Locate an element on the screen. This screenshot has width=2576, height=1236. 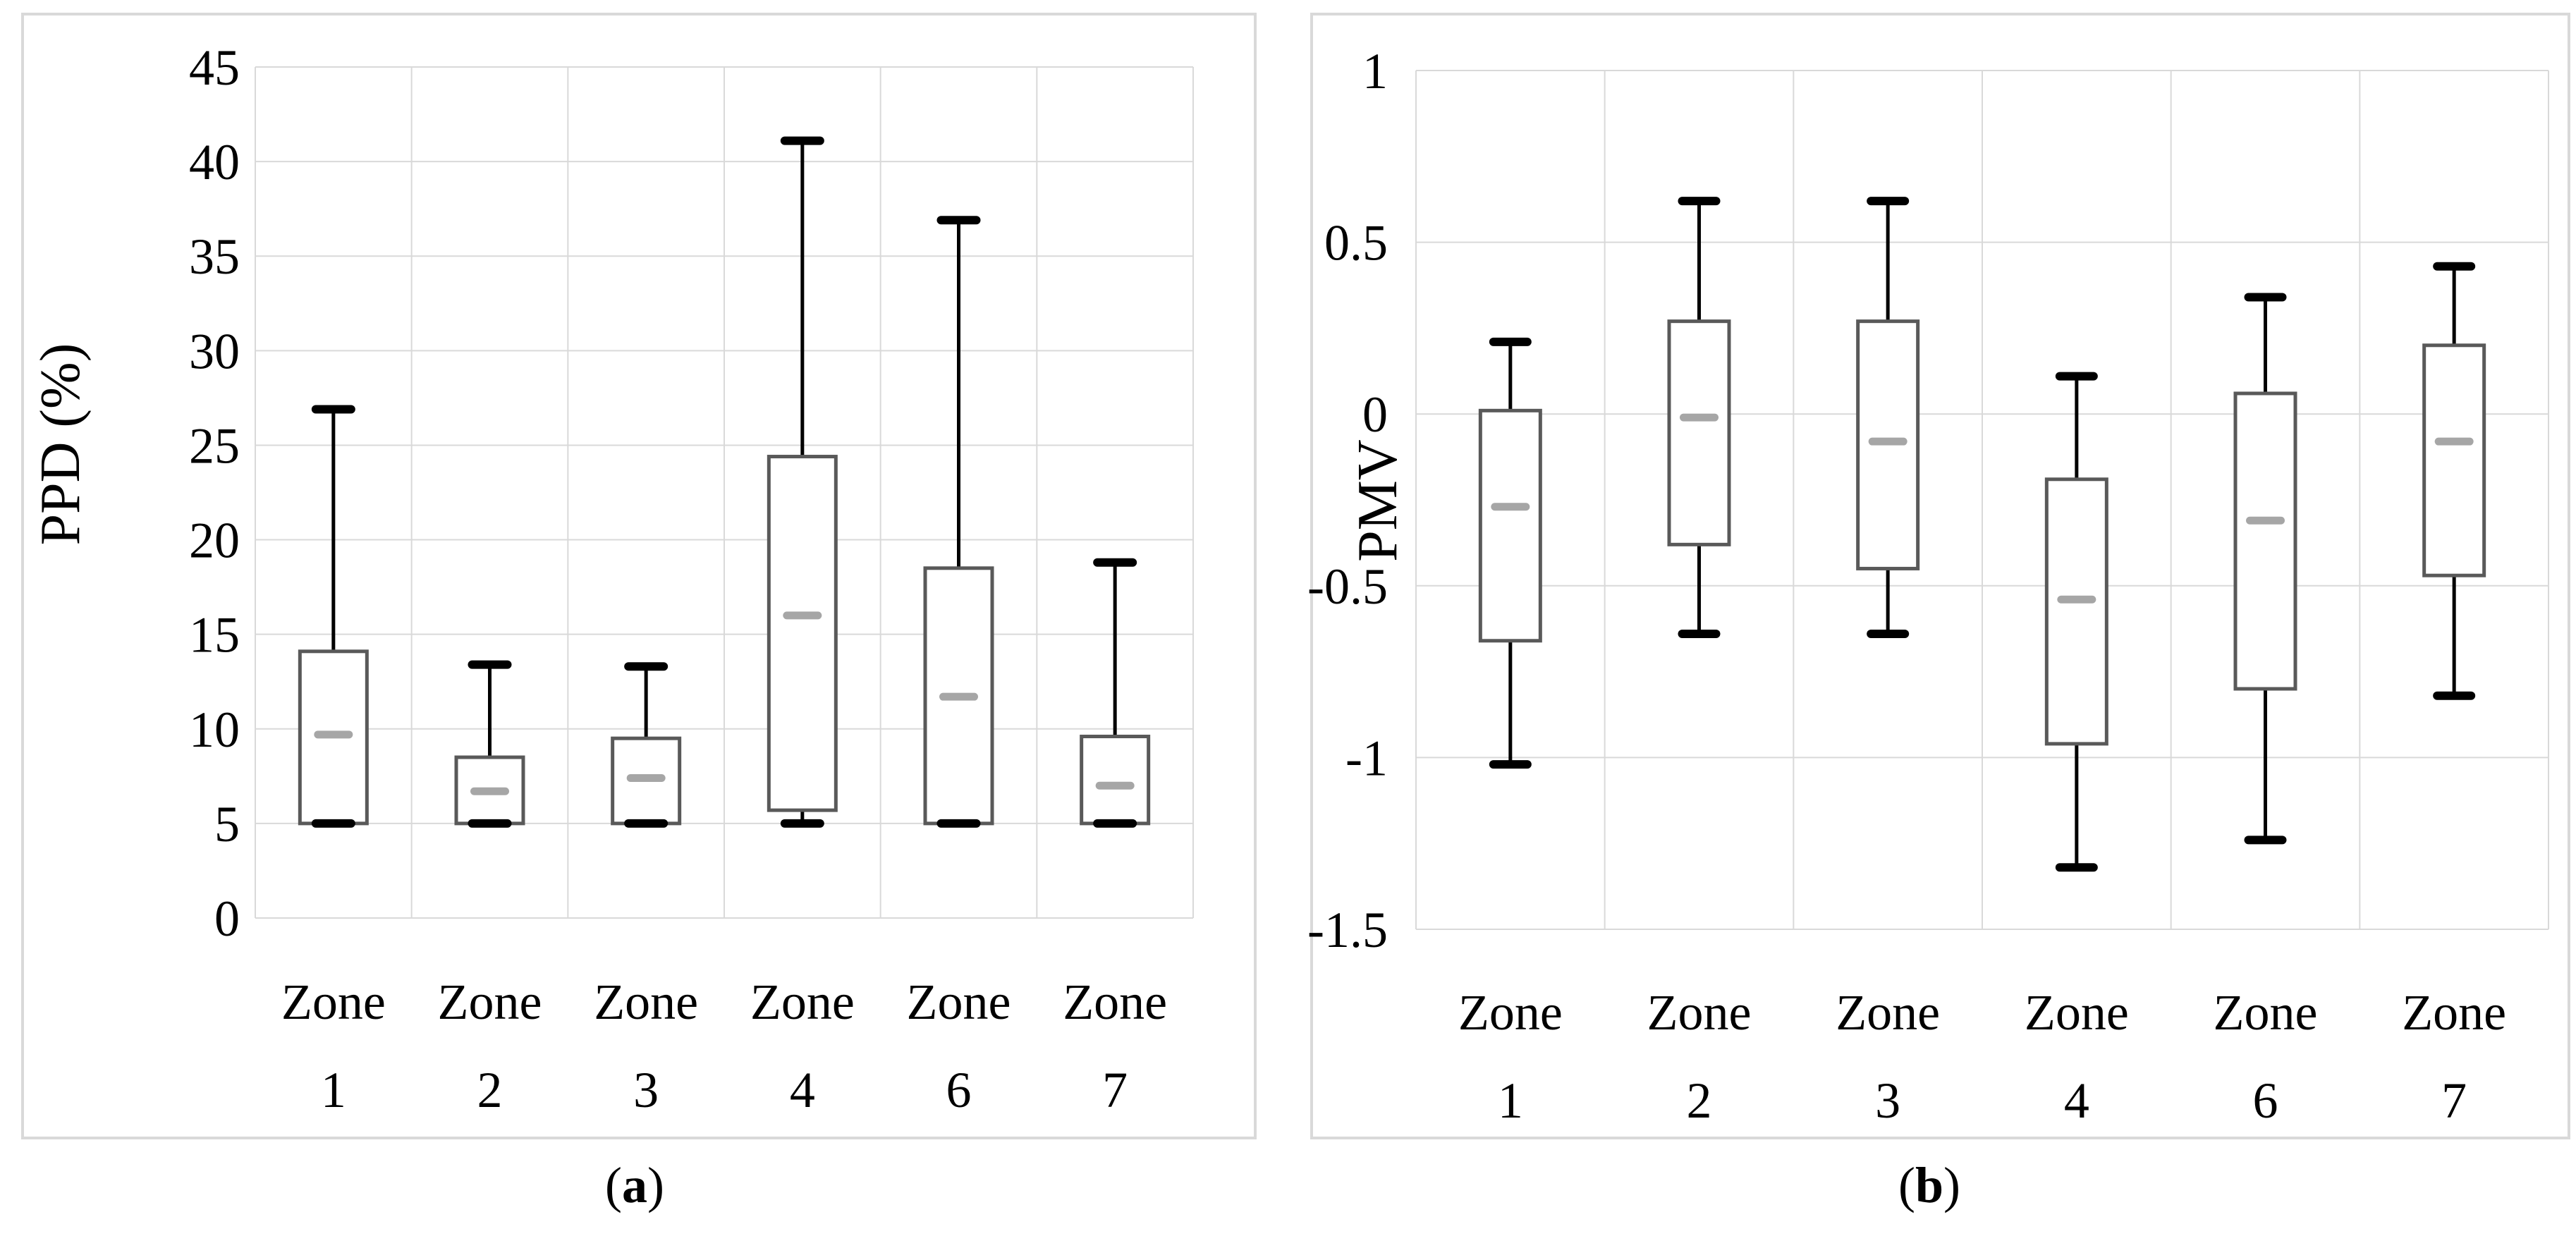
y-tick-label: -1.5 is located at coordinates (1347, 930).